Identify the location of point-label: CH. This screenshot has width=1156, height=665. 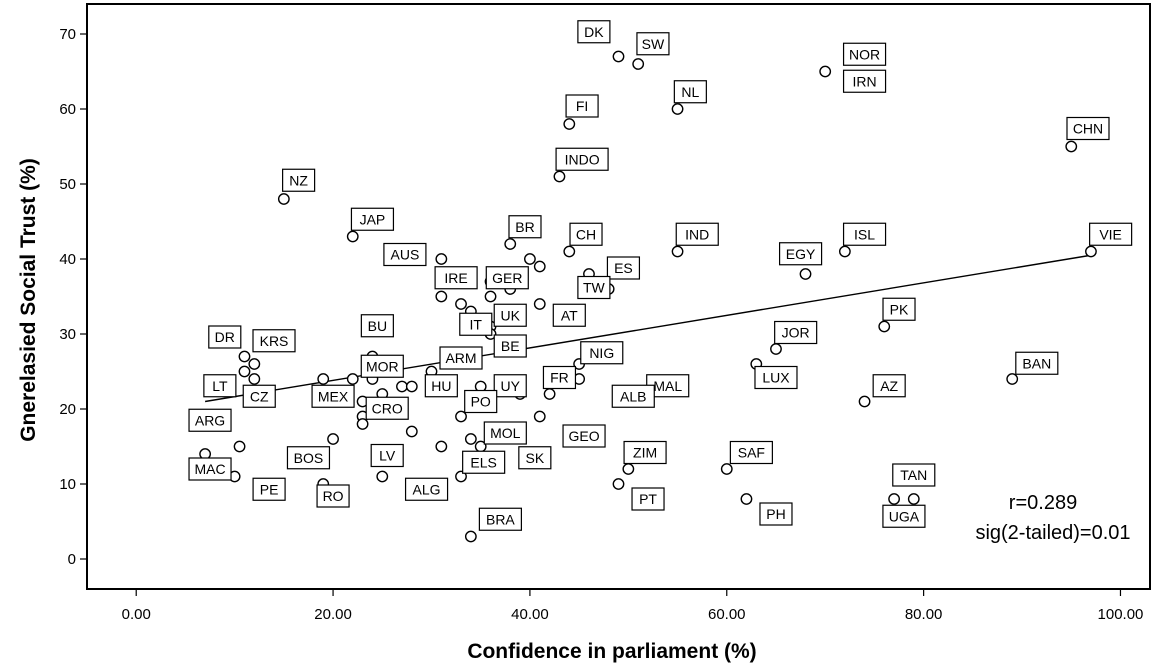
(586, 234).